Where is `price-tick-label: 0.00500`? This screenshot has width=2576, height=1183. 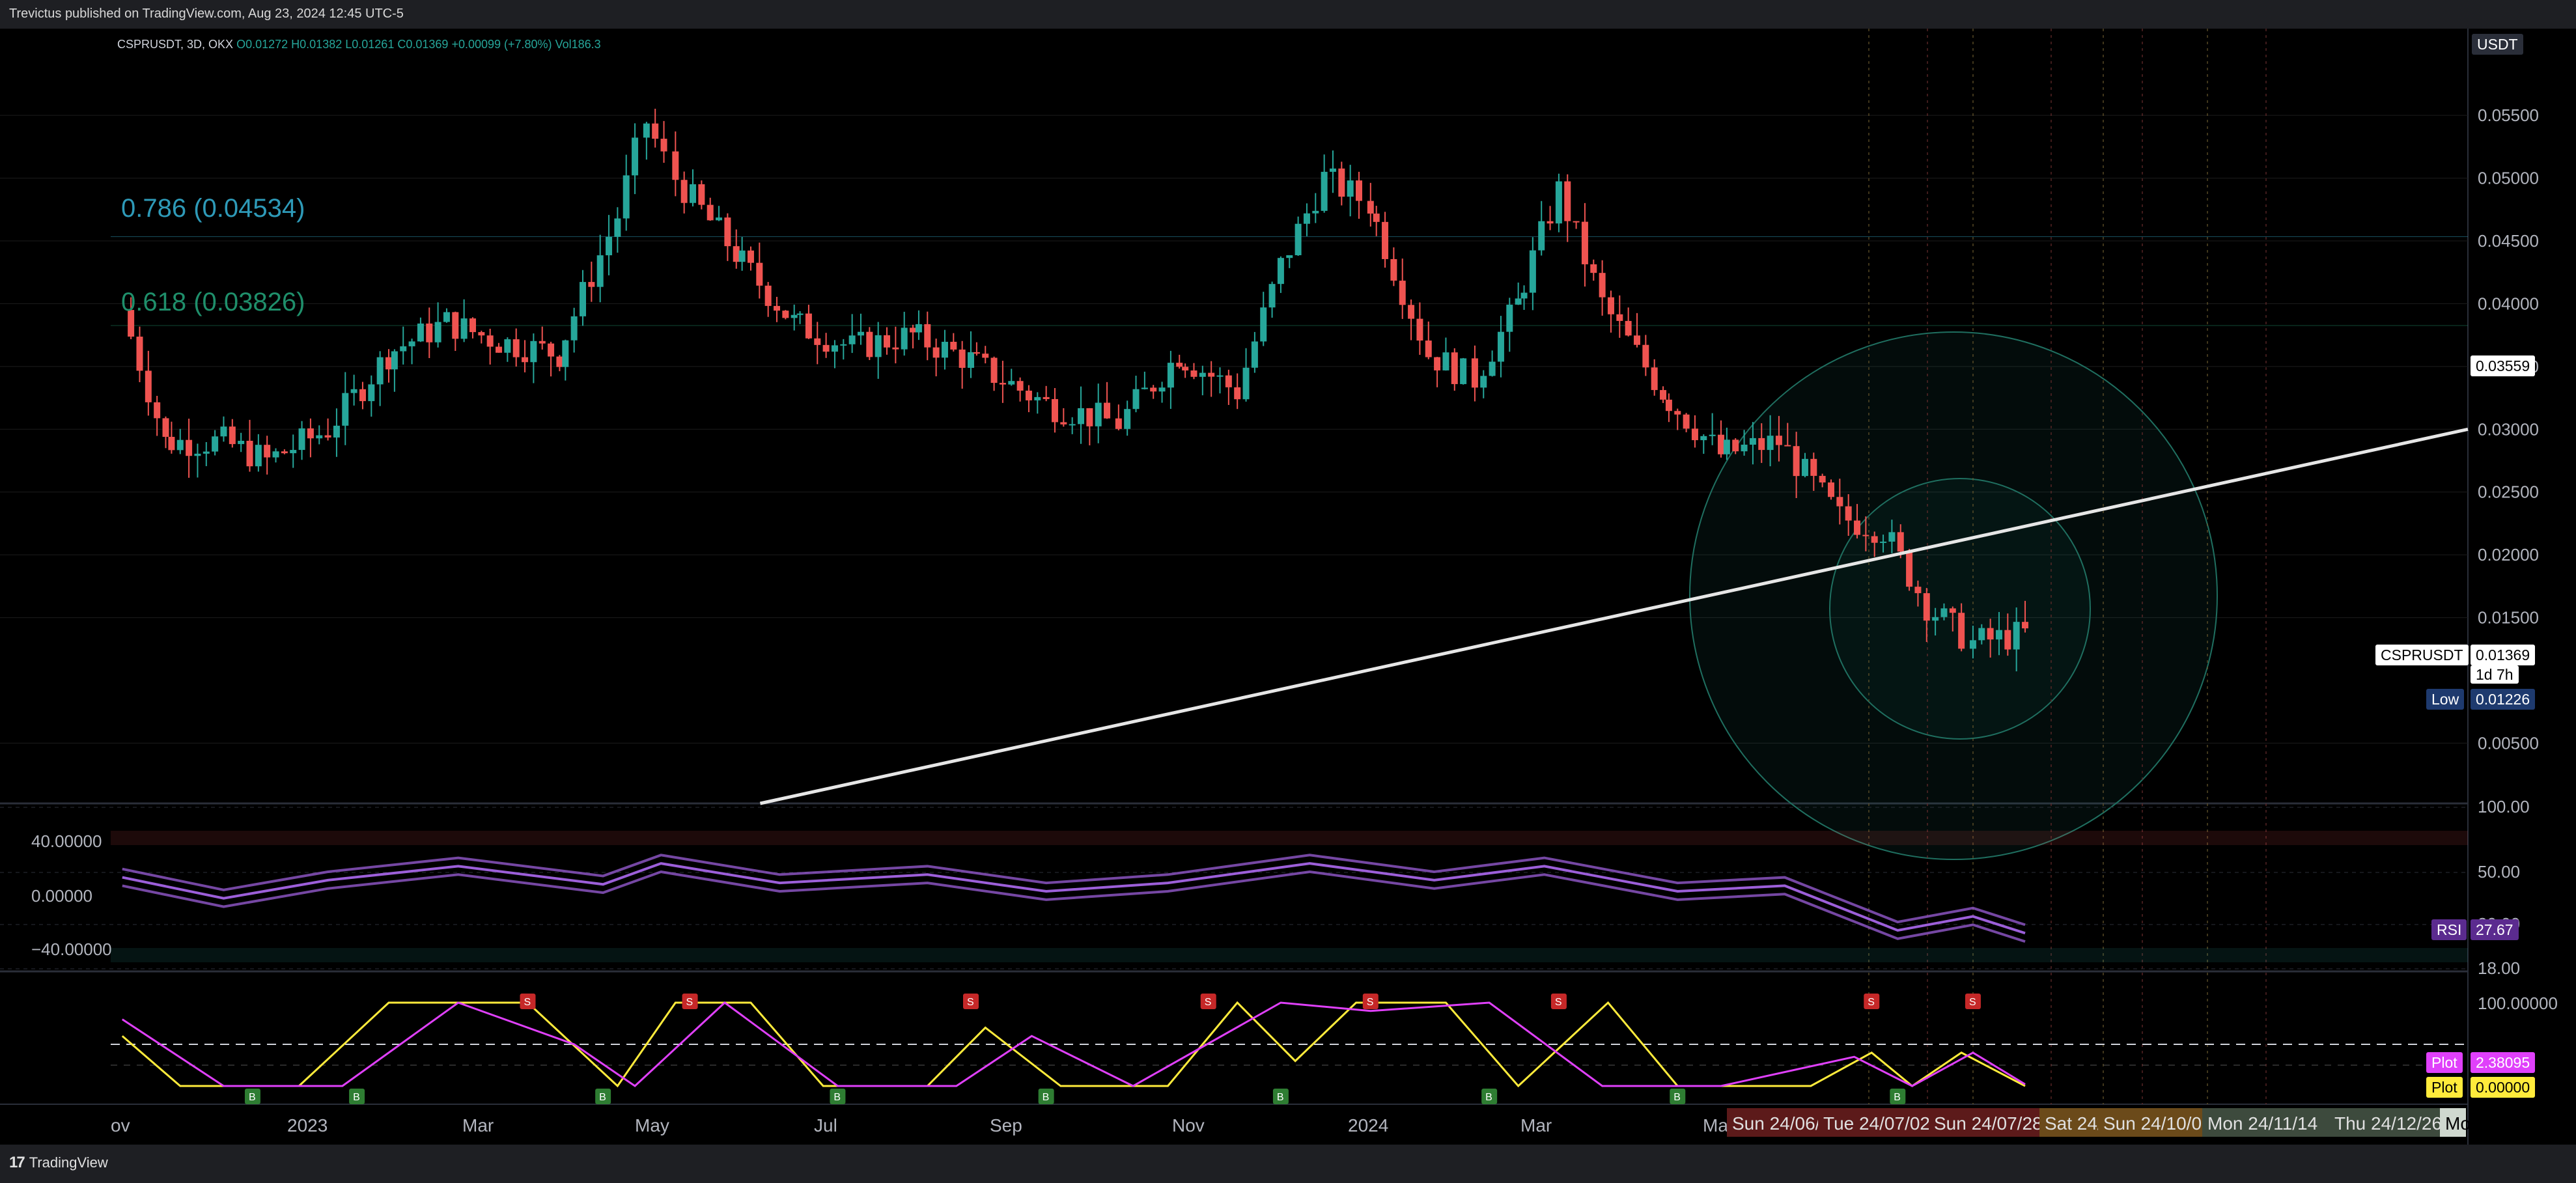 price-tick-label: 0.00500 is located at coordinates (2508, 743).